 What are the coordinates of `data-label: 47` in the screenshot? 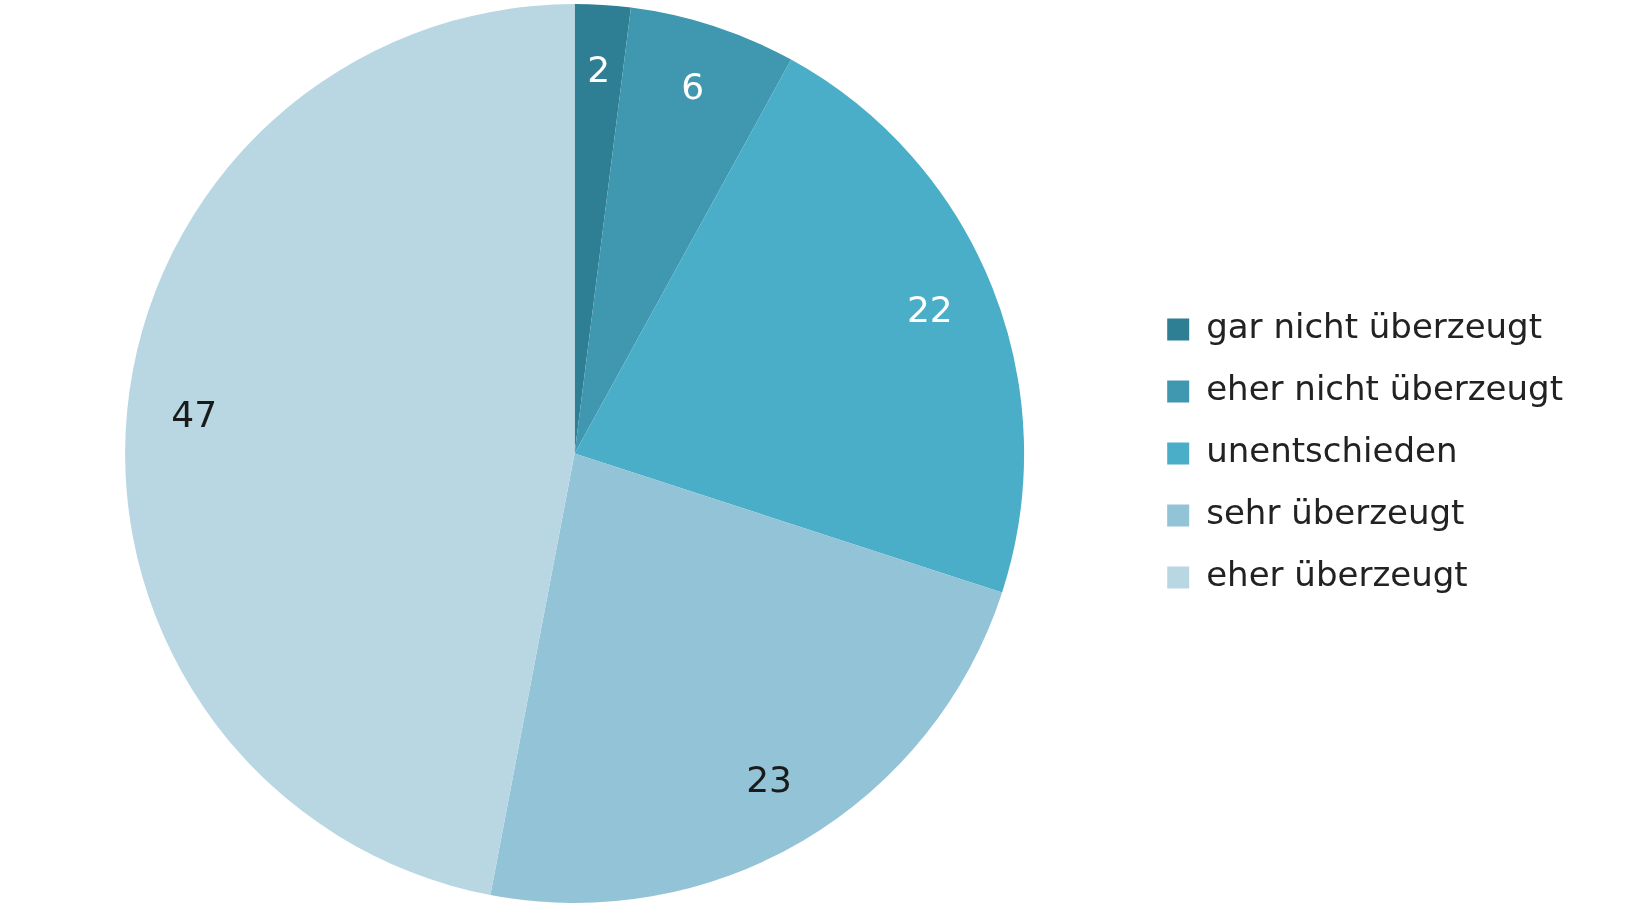 It's located at (194, 414).